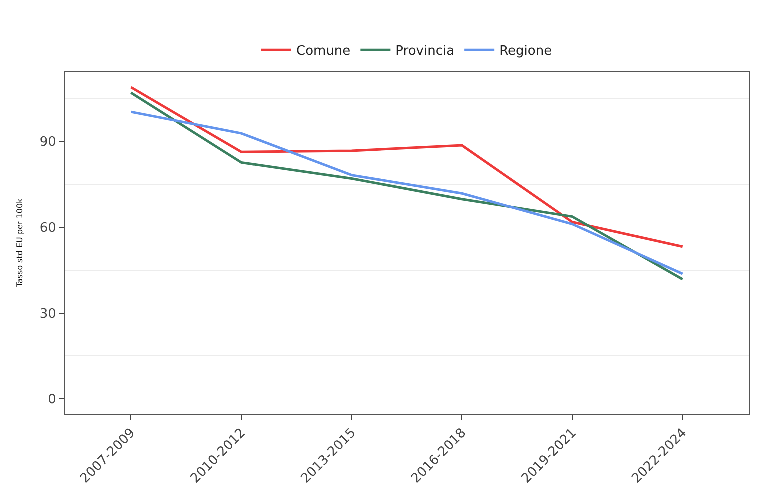  Describe the element at coordinates (48, 142) in the screenshot. I see `y-tick-label: 90` at that location.